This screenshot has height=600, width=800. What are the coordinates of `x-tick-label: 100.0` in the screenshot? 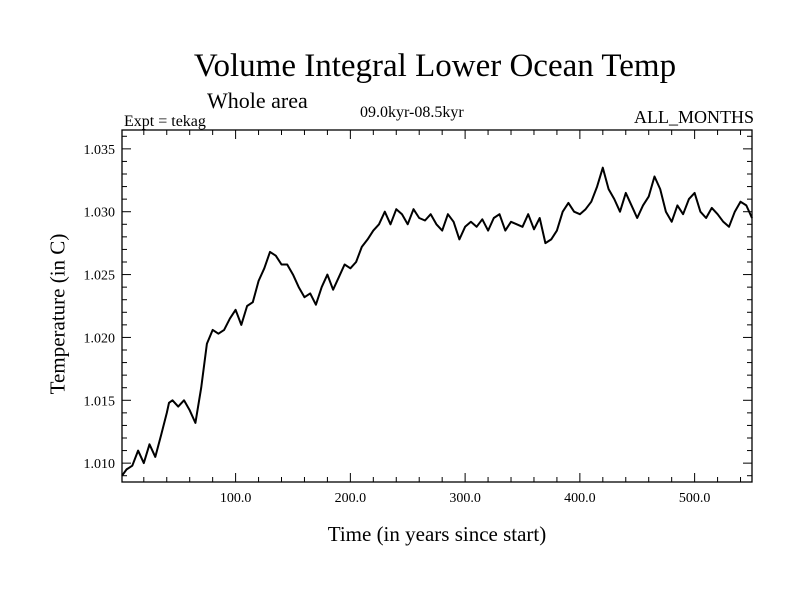 It's located at (236, 498).